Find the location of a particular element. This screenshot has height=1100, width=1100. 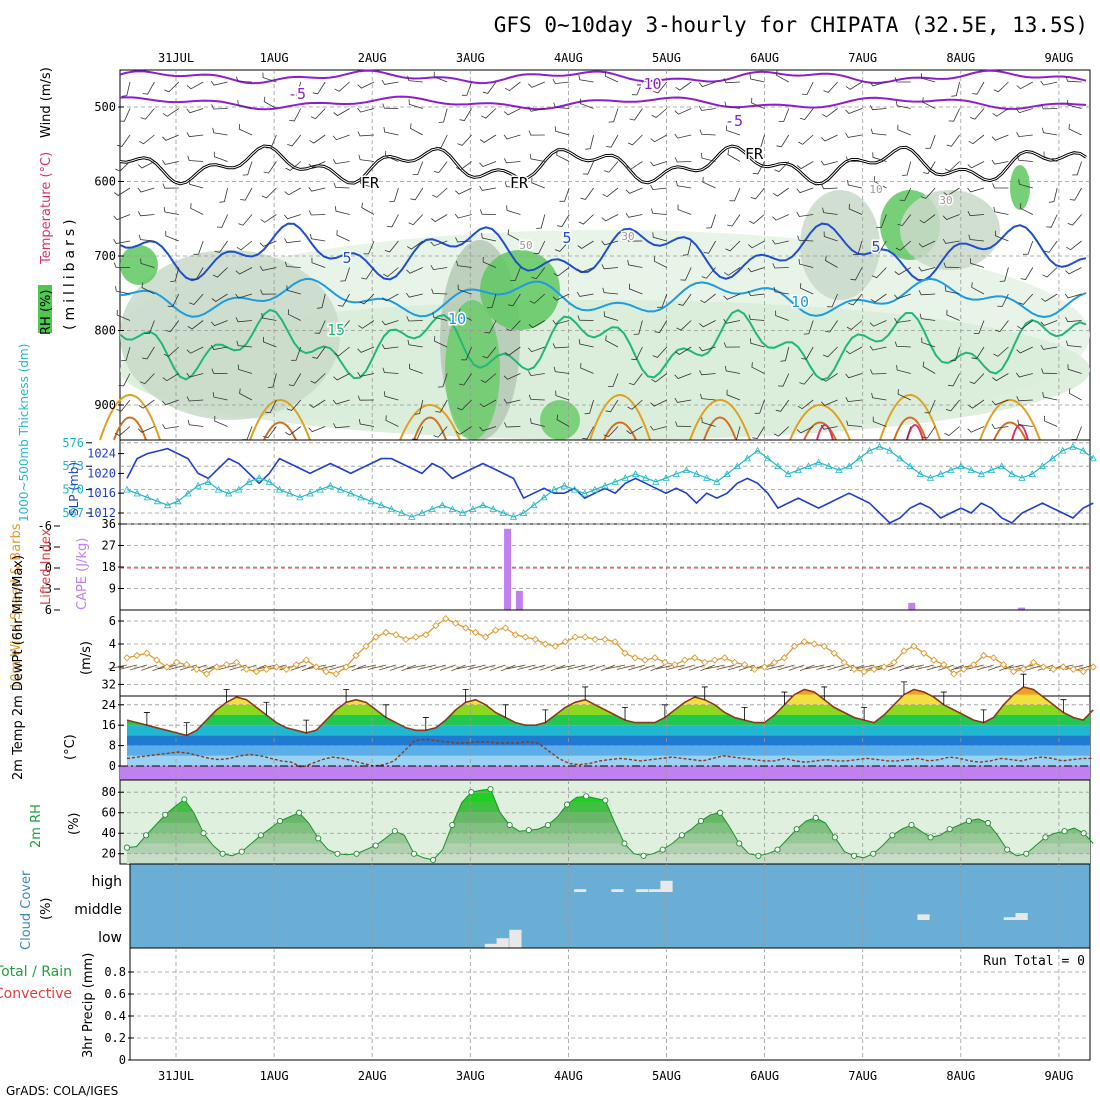

rh-tick-80: 80 is located at coordinates (109, 792).